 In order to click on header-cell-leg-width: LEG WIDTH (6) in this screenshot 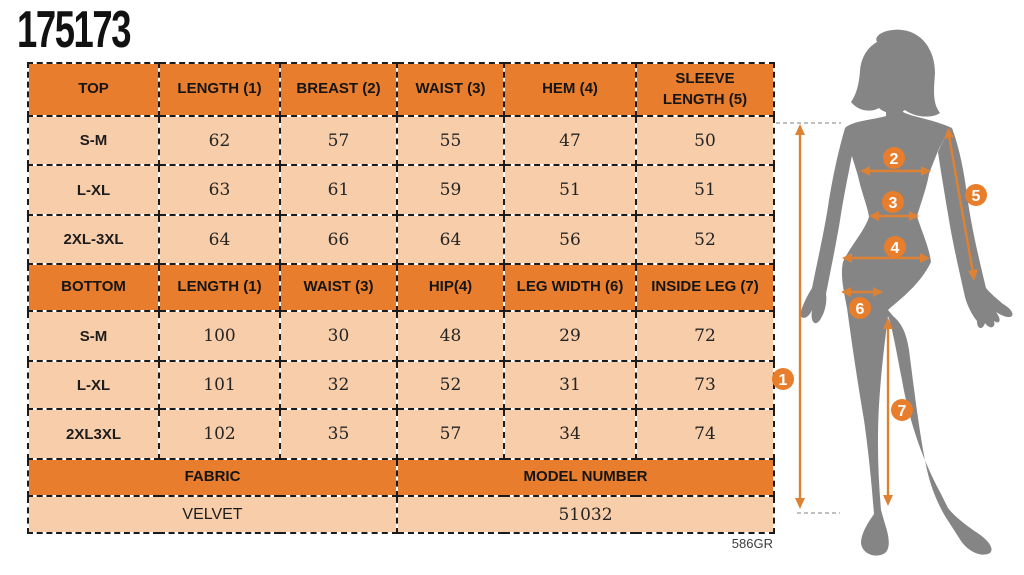, I will do `click(570, 287)`.